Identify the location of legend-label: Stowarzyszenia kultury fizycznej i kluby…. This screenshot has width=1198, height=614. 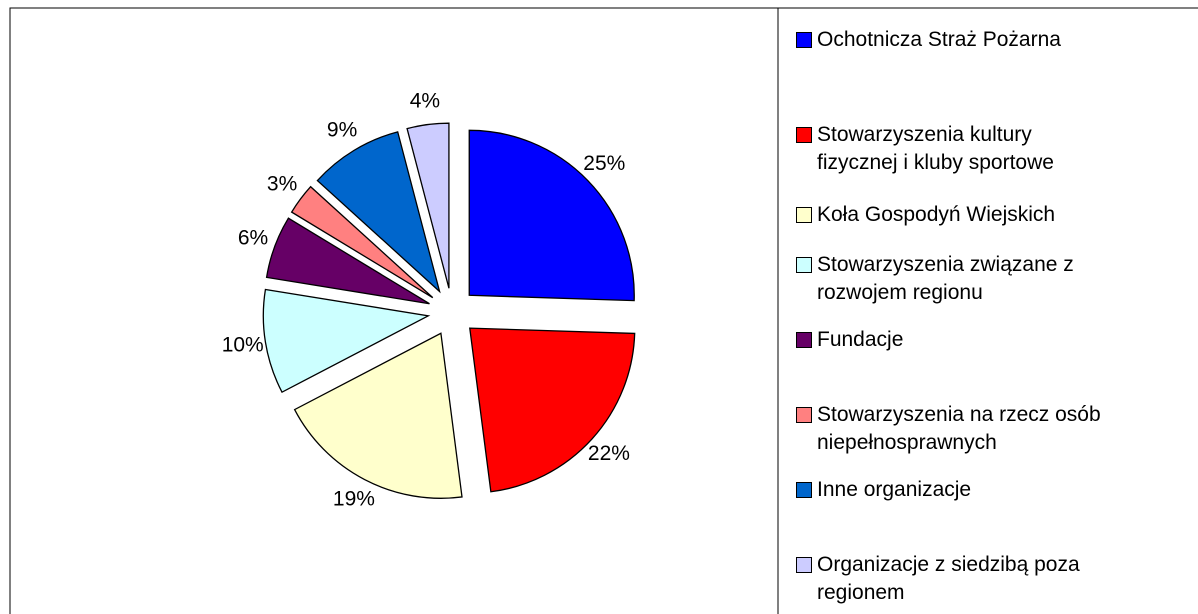
(935, 148).